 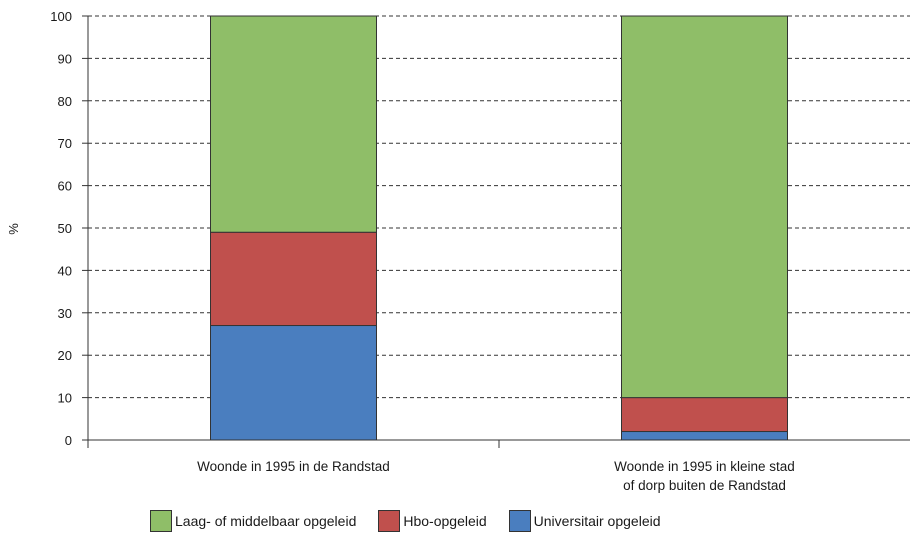 What do you see at coordinates (65, 355) in the screenshot?
I see `y-tick-label: 20` at bounding box center [65, 355].